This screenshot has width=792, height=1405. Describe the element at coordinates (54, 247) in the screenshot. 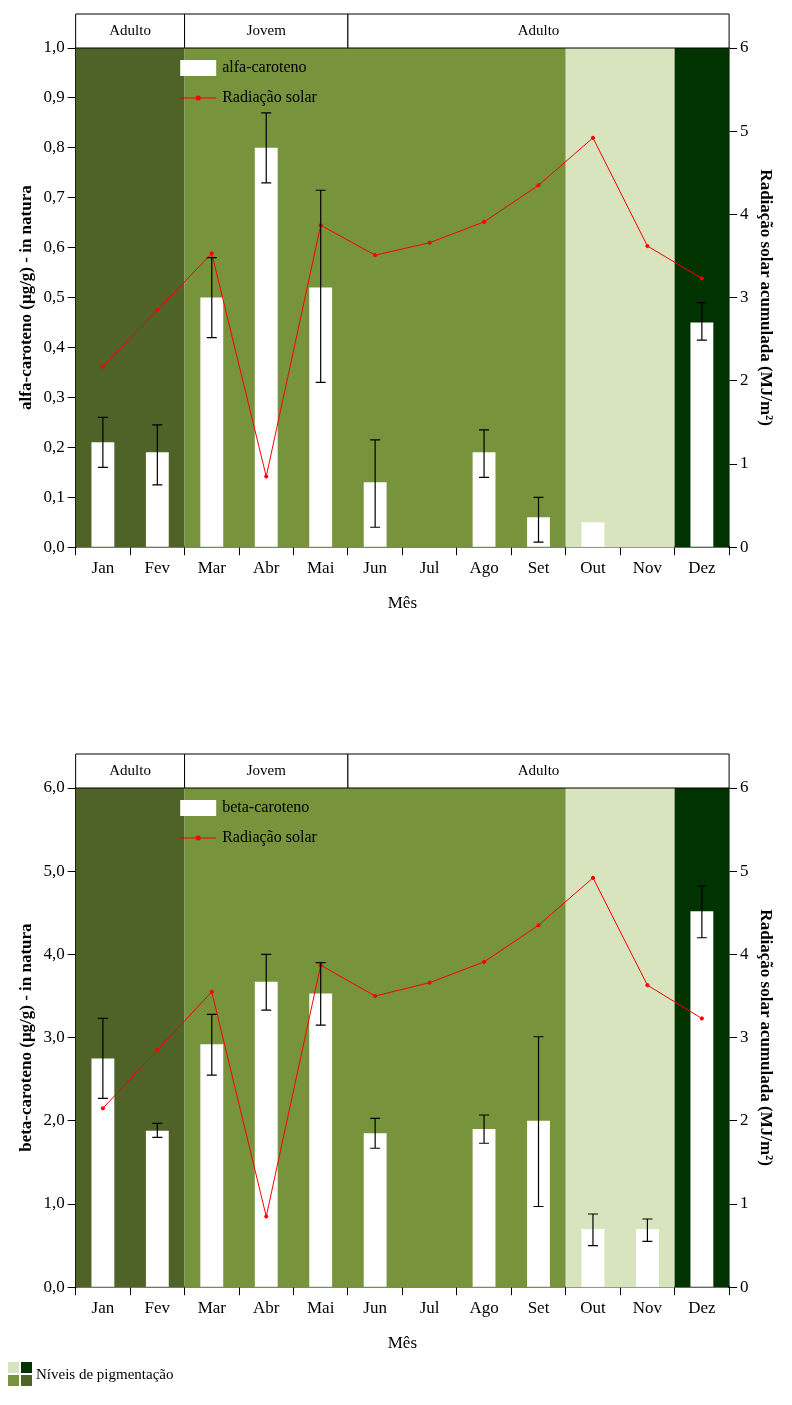

I see `y-tick-label: 0,6` at that location.